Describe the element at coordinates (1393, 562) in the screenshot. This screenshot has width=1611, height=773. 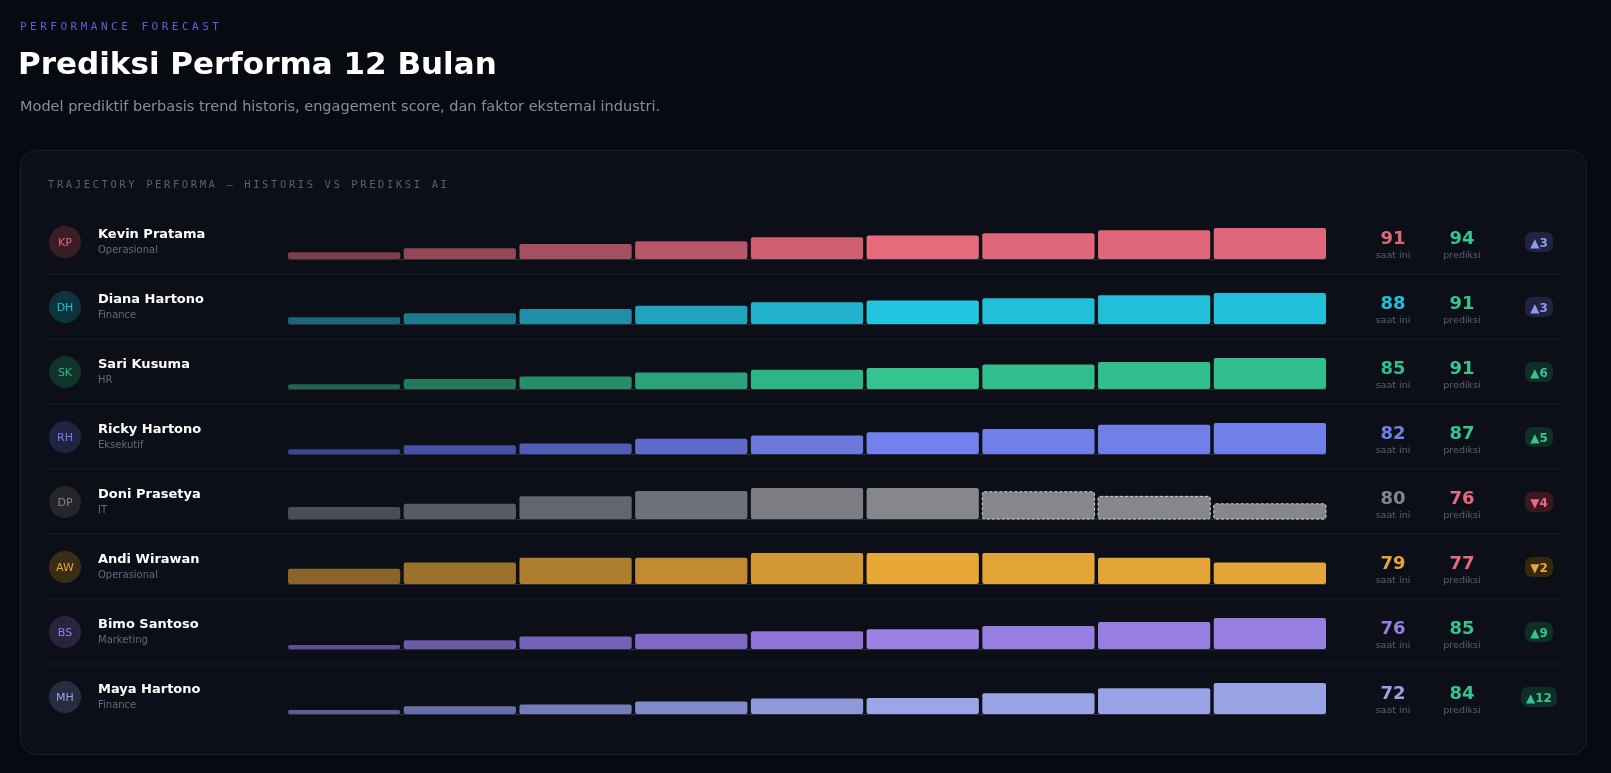
I see `text: 79` at that location.